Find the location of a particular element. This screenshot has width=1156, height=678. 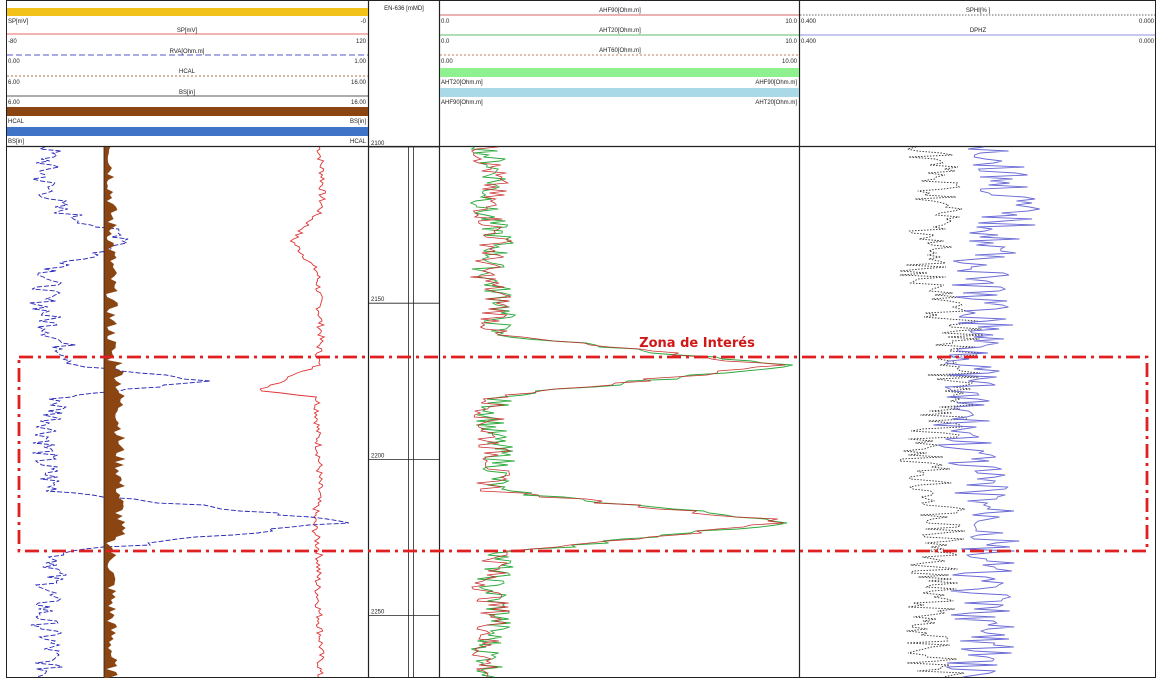

depth-tick-label: 2200 is located at coordinates (378, 456).